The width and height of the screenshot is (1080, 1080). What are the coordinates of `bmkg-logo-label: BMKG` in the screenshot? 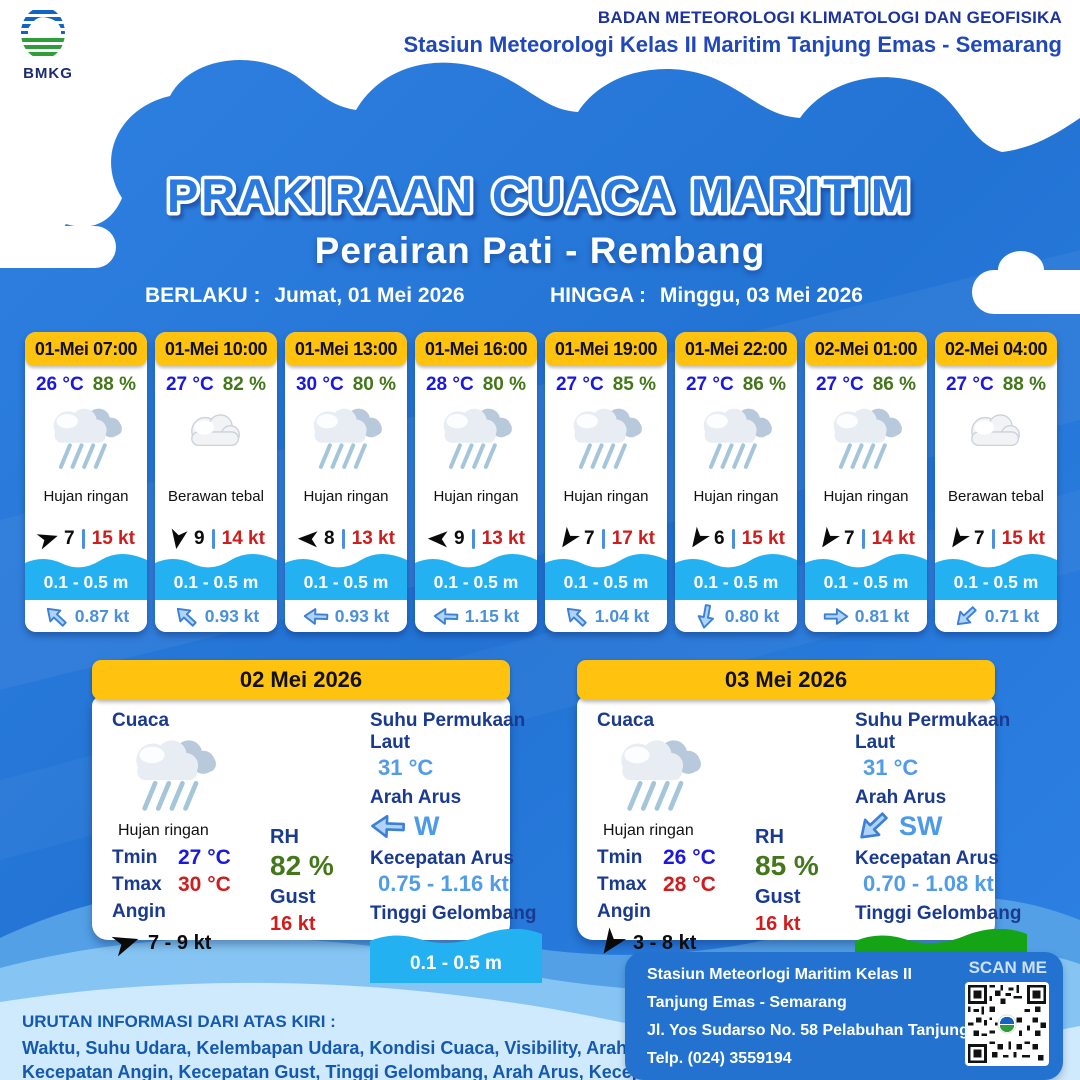 It's located at (48, 73).